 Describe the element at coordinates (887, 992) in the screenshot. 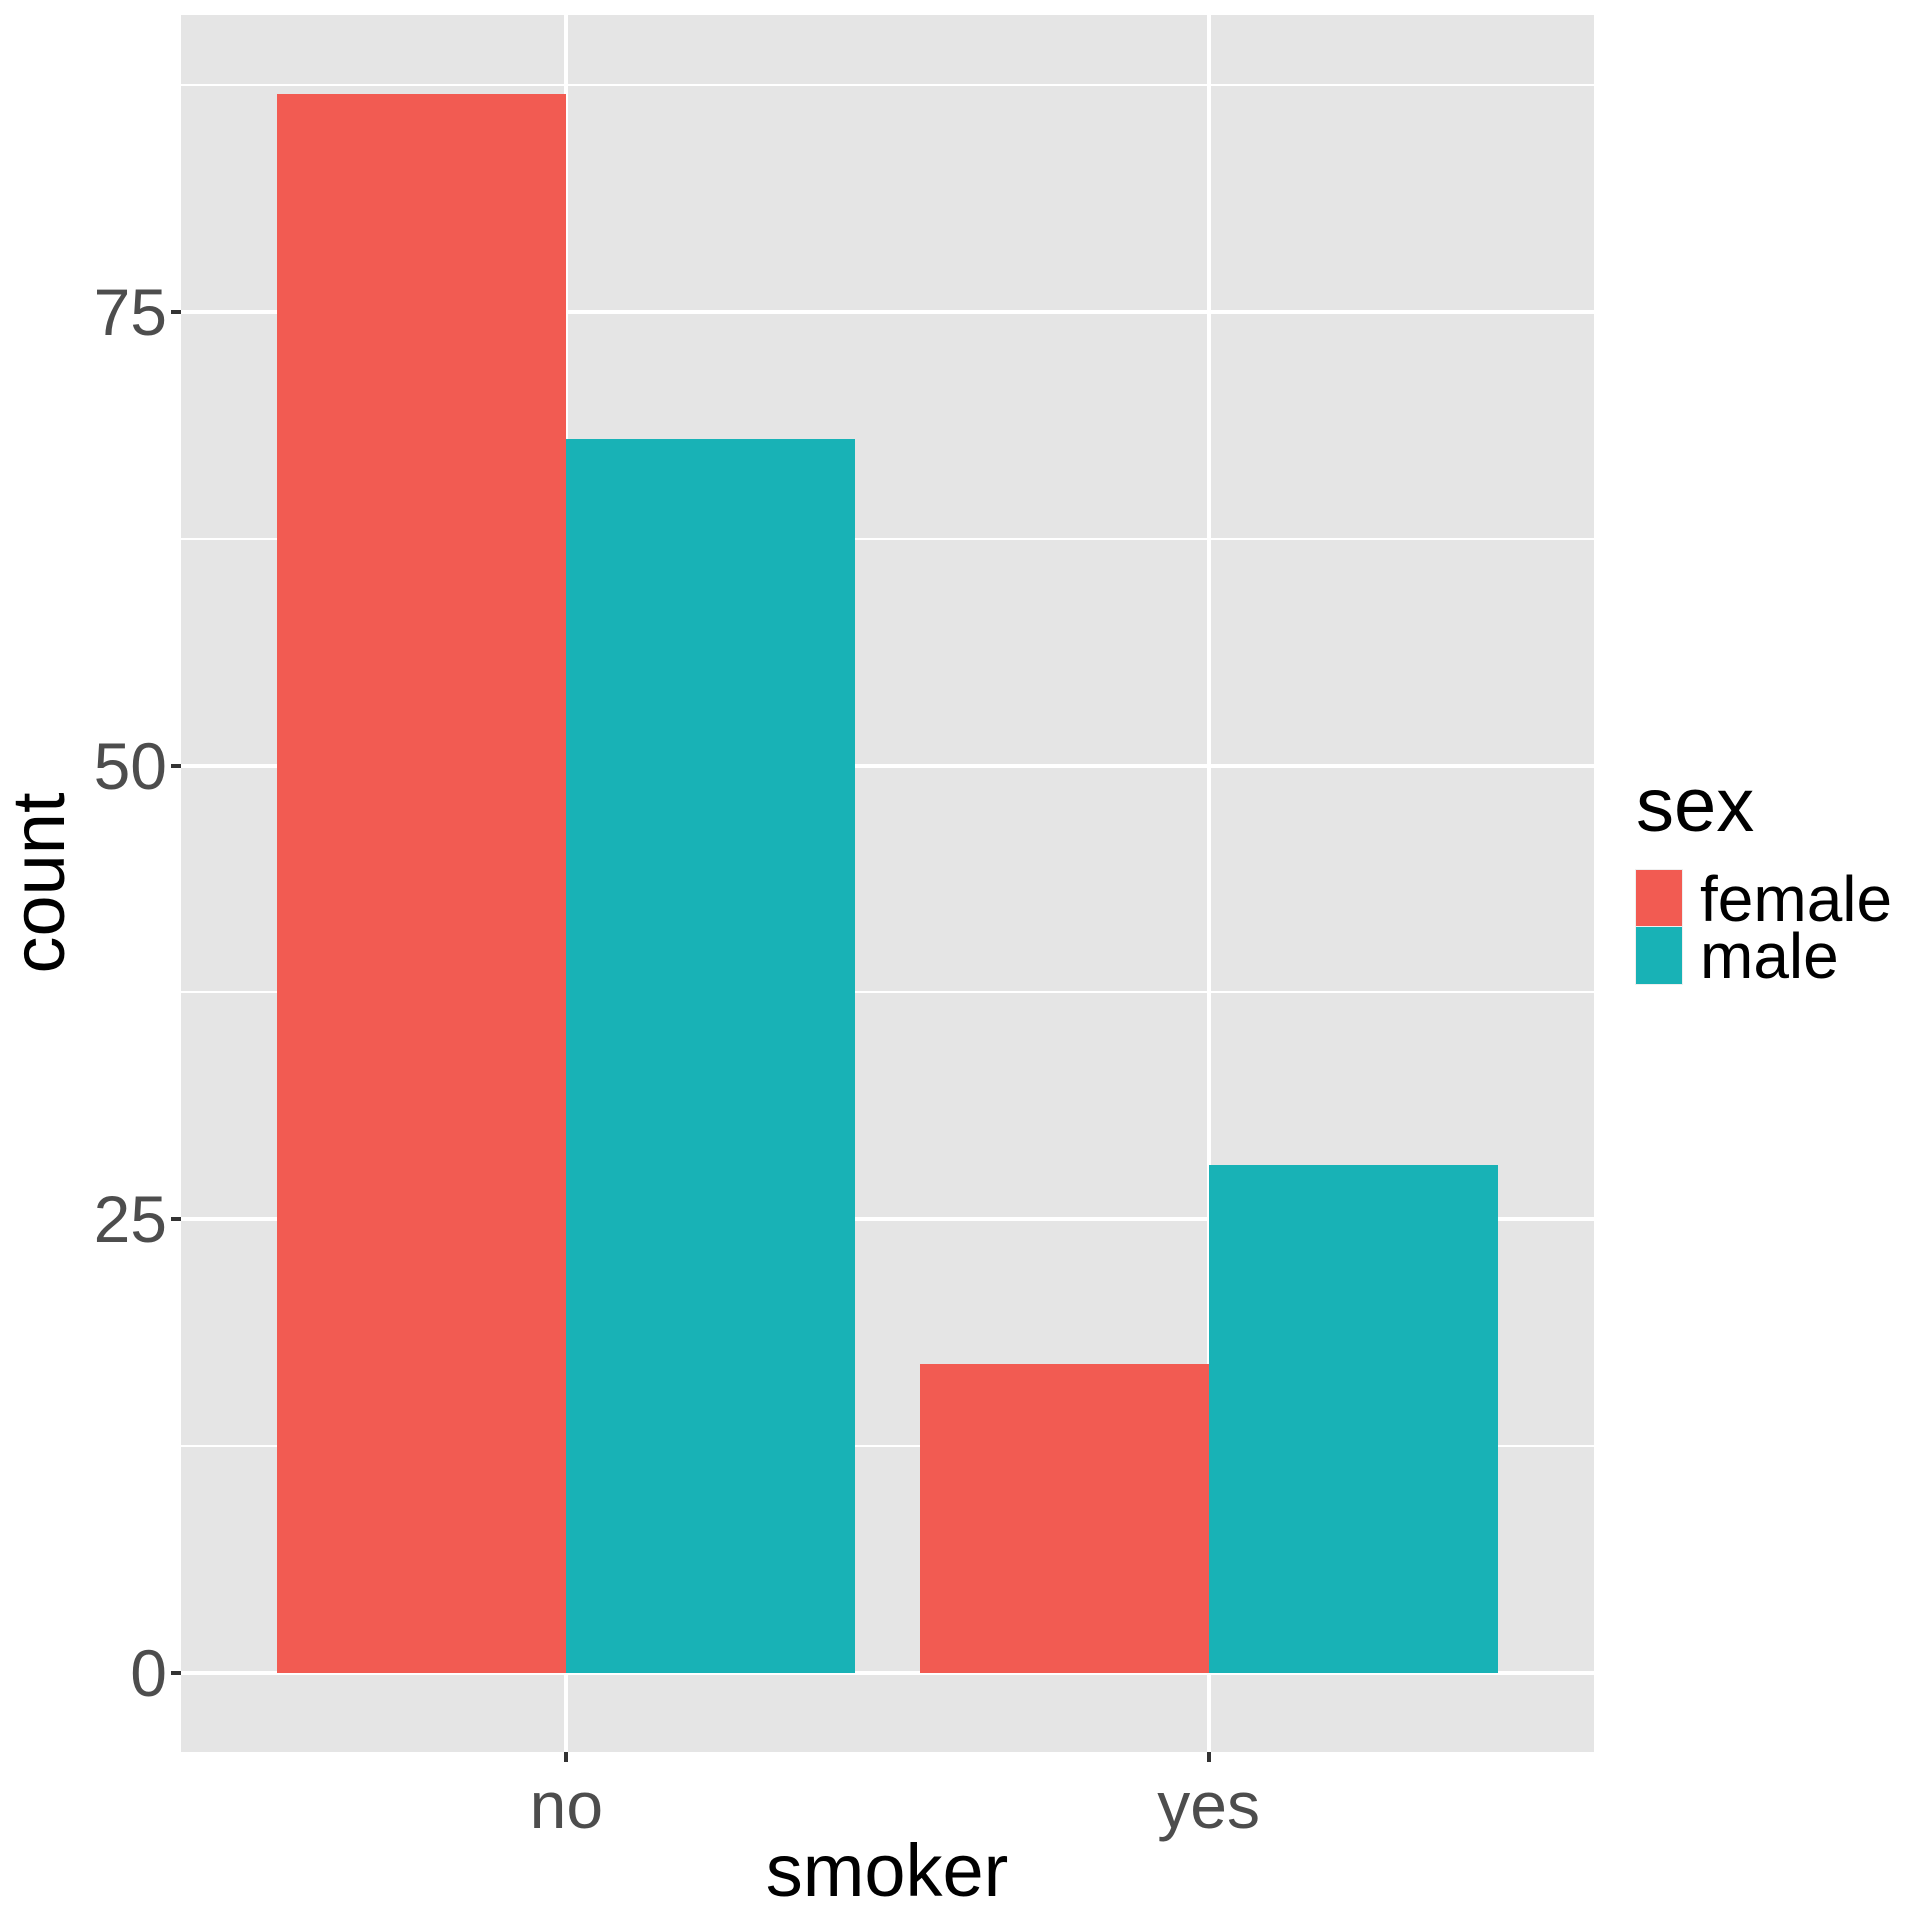

I see `gridline-minor-y-37.5` at that location.